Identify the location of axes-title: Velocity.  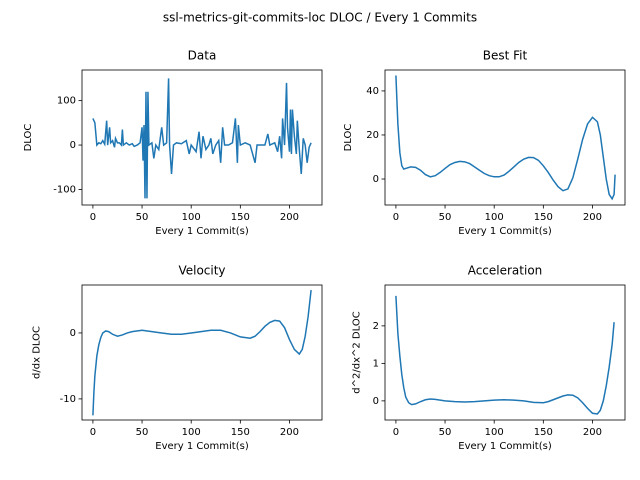
(201, 271).